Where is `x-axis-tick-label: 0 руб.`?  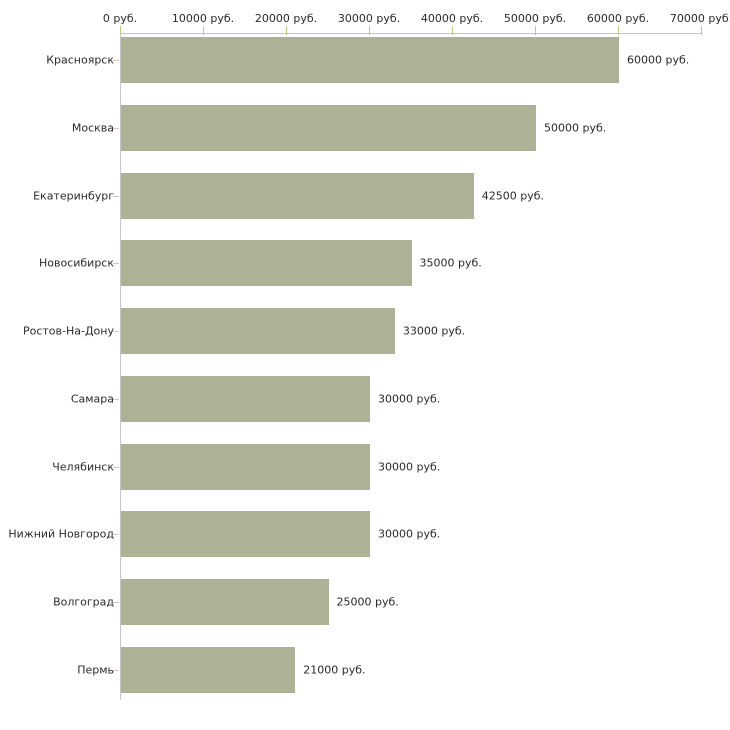
x-axis-tick-label: 0 руб. is located at coordinates (120, 18).